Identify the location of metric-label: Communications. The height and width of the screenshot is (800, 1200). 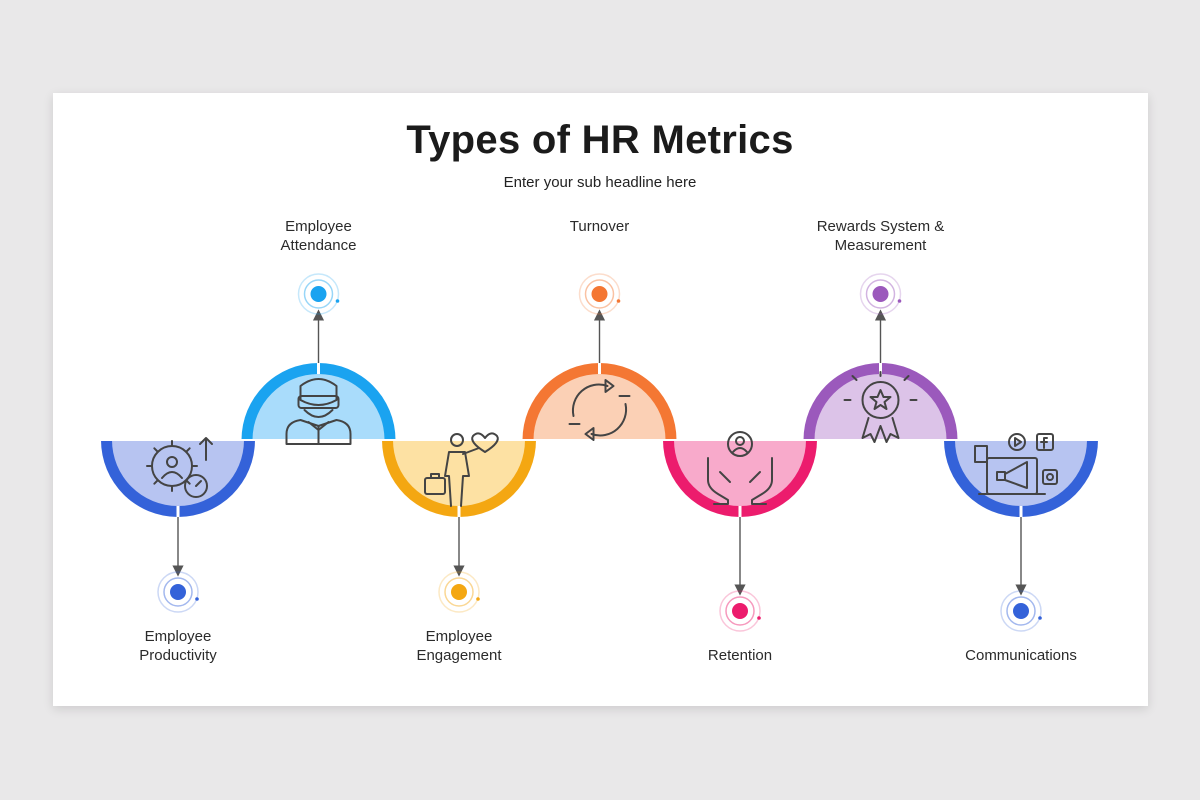
(1021, 655).